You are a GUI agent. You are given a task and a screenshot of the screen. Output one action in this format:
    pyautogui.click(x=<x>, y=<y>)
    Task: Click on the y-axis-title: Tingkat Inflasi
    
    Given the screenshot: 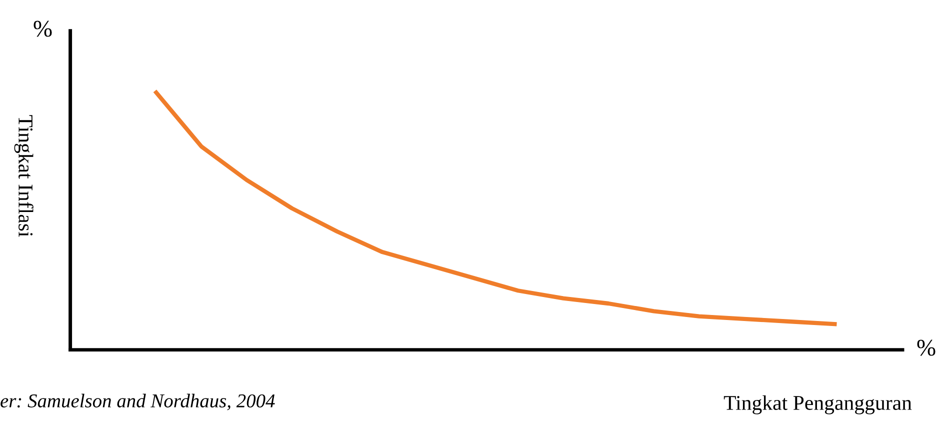 What is the action you would take?
    pyautogui.click(x=24, y=176)
    